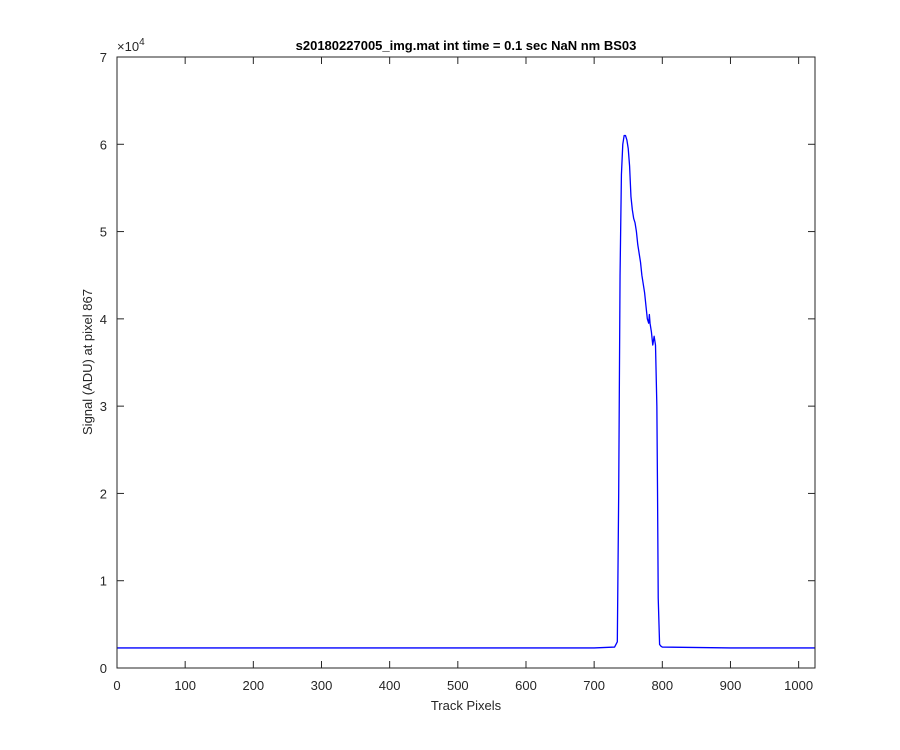  Describe the element at coordinates (142, 42) in the screenshot. I see `y-exponent-power: 4` at that location.